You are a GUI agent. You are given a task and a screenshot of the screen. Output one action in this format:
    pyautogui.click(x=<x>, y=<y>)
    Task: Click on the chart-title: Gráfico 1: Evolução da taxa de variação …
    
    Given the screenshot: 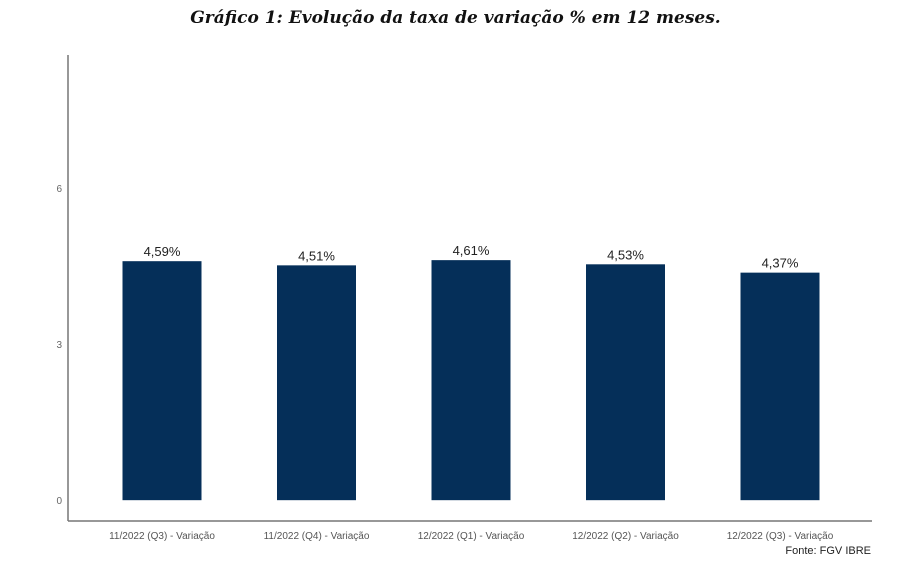 What is the action you would take?
    pyautogui.click(x=455, y=18)
    